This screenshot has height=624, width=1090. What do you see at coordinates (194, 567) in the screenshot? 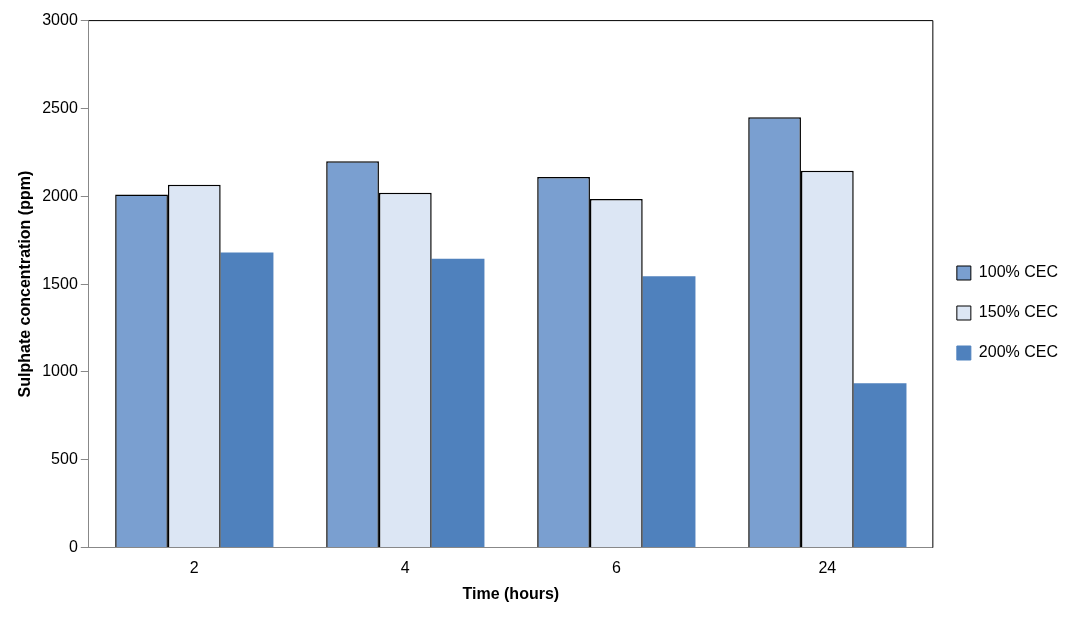
I see `x-tick-label: 2` at bounding box center [194, 567].